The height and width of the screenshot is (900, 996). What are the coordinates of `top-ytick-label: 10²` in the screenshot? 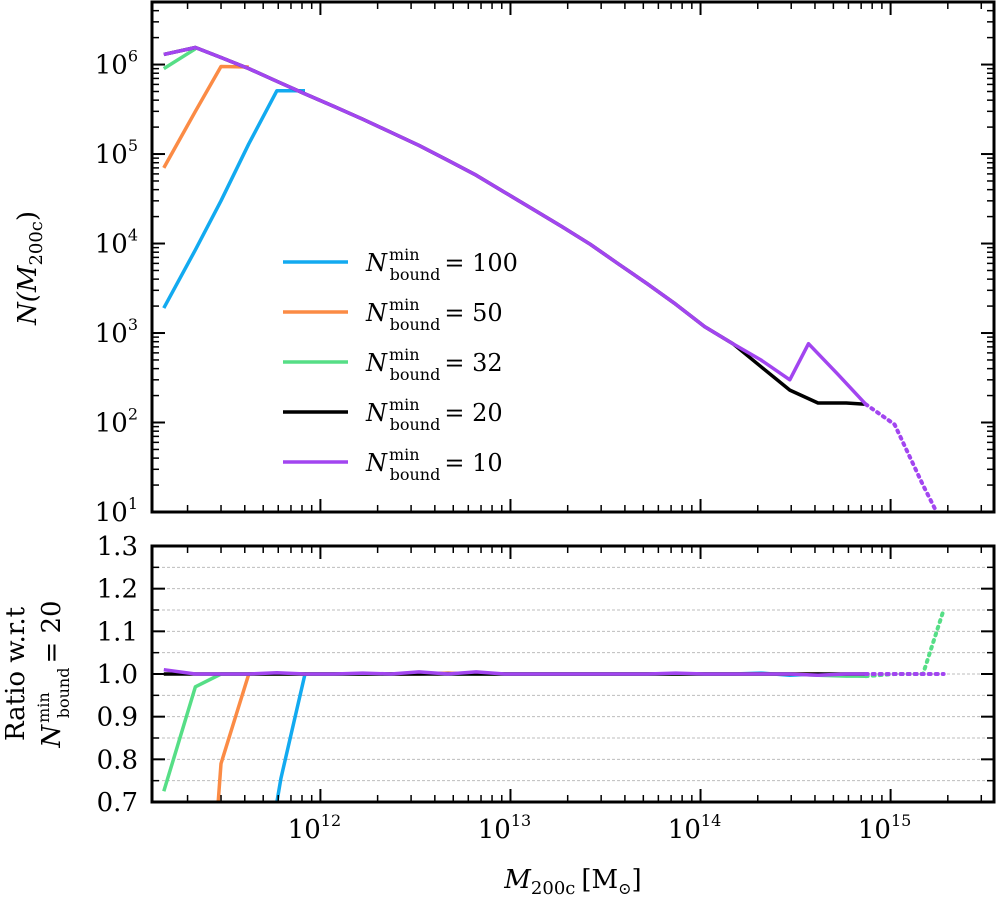 It's located at (116, 422).